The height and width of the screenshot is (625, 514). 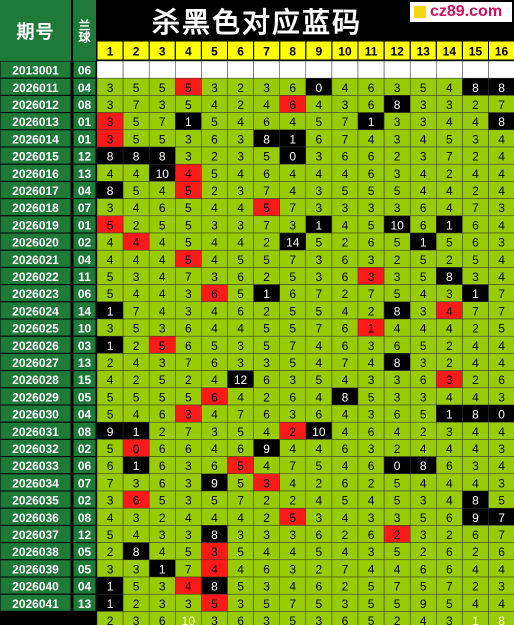 I want to click on column-header-label: 14, so click(x=450, y=52).